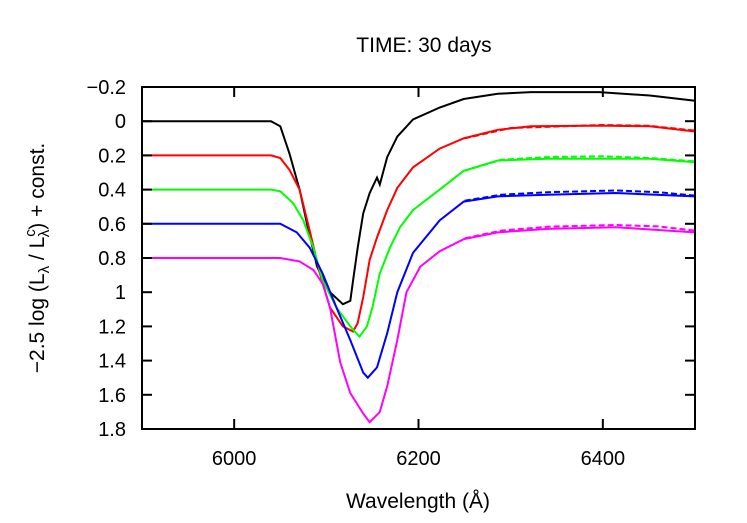  Describe the element at coordinates (580, 163) in the screenshot. I see `series-line-6-dashed` at that location.